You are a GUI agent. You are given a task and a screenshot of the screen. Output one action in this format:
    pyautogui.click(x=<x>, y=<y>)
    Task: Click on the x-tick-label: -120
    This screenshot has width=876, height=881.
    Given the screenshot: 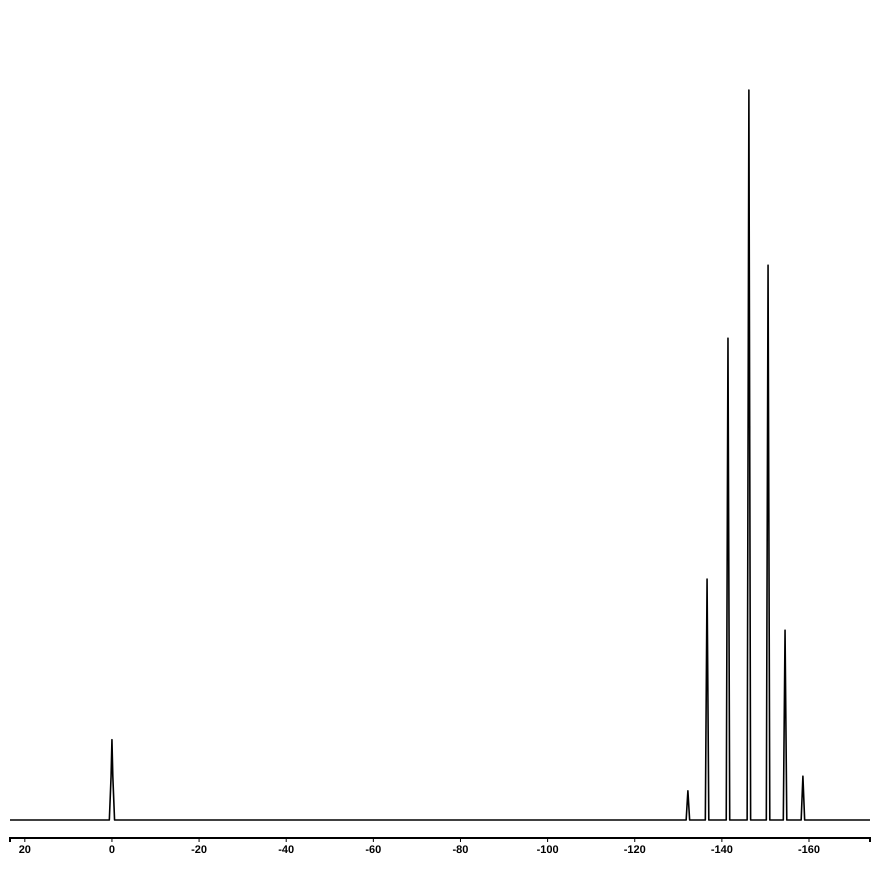 What is the action you would take?
    pyautogui.click(x=635, y=850)
    